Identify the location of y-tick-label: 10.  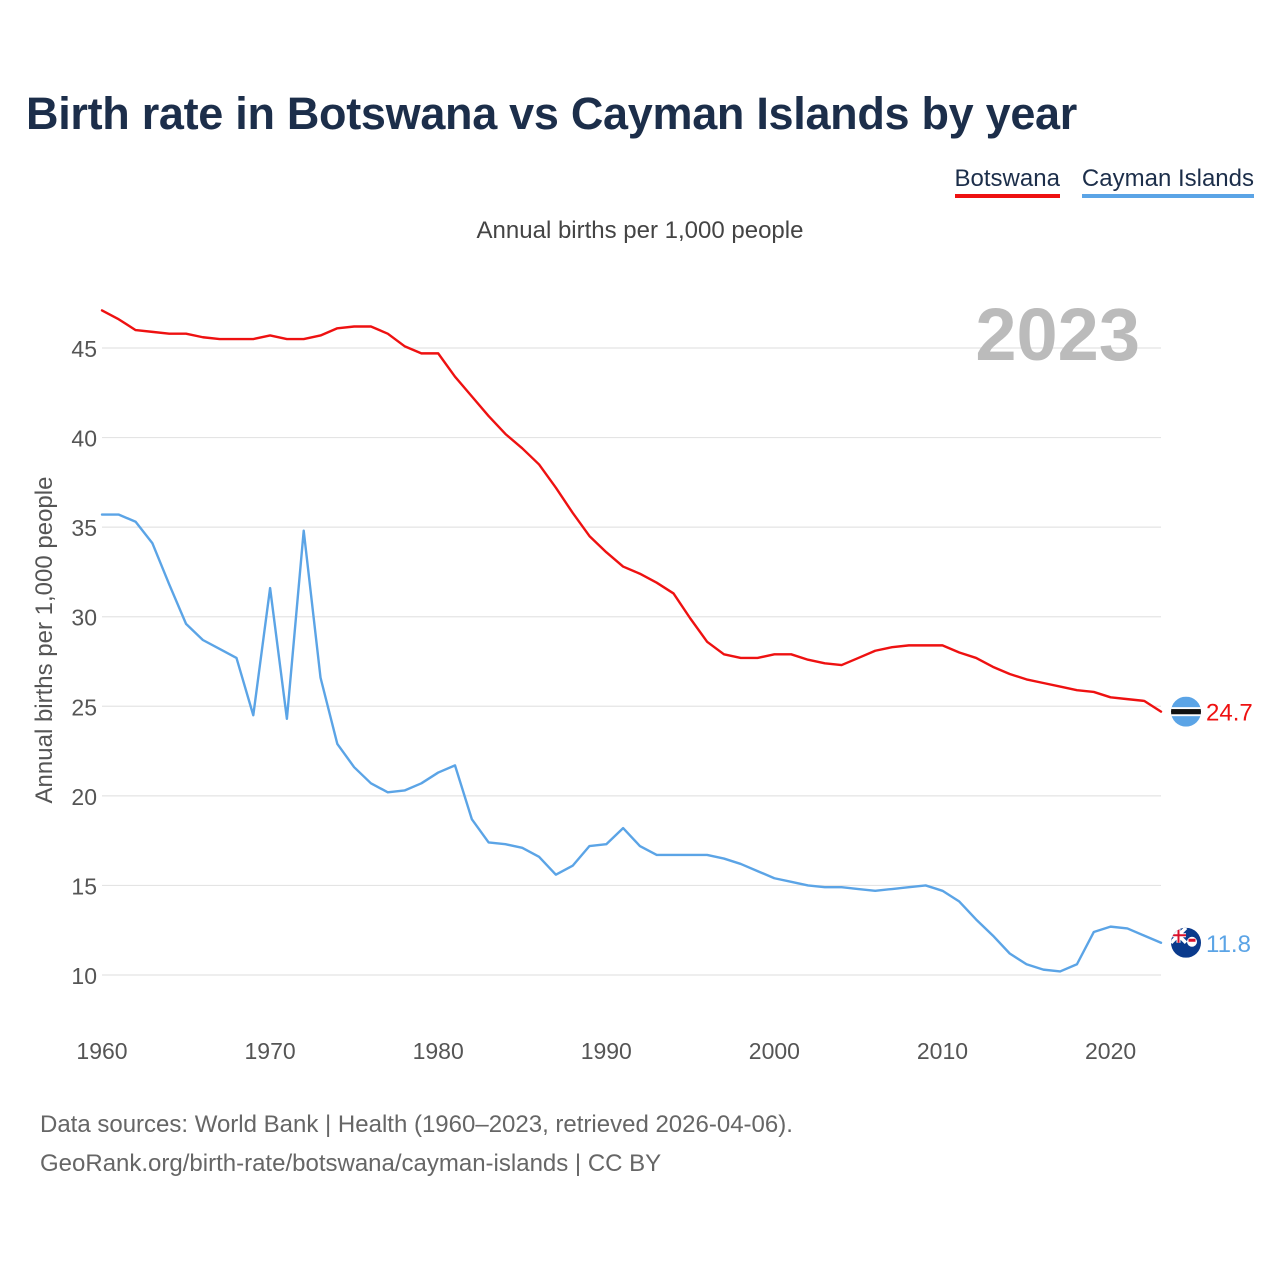
(84, 976).